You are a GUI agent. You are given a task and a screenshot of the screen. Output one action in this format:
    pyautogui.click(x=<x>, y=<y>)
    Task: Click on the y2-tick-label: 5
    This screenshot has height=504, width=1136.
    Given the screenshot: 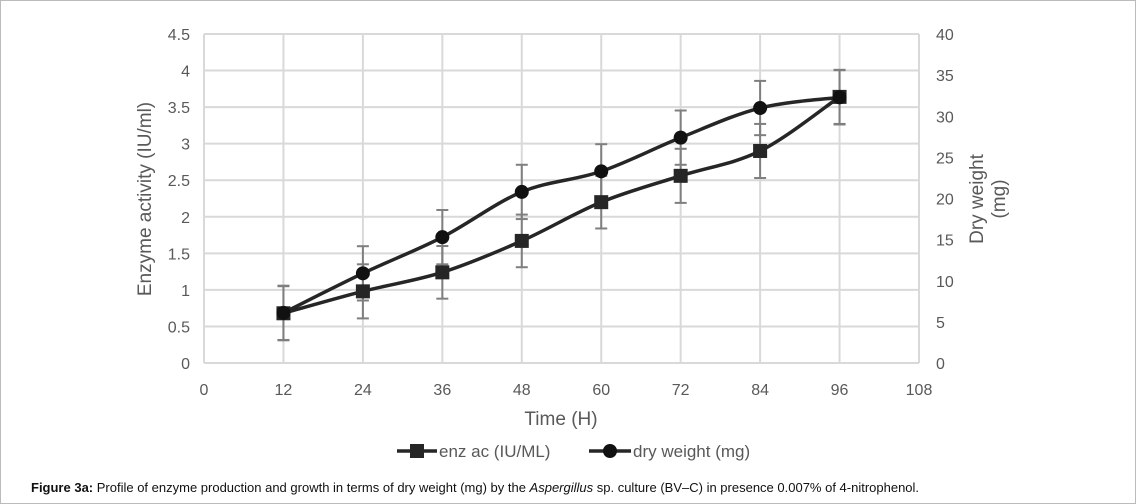 What is the action you would take?
    pyautogui.click(x=940, y=323)
    